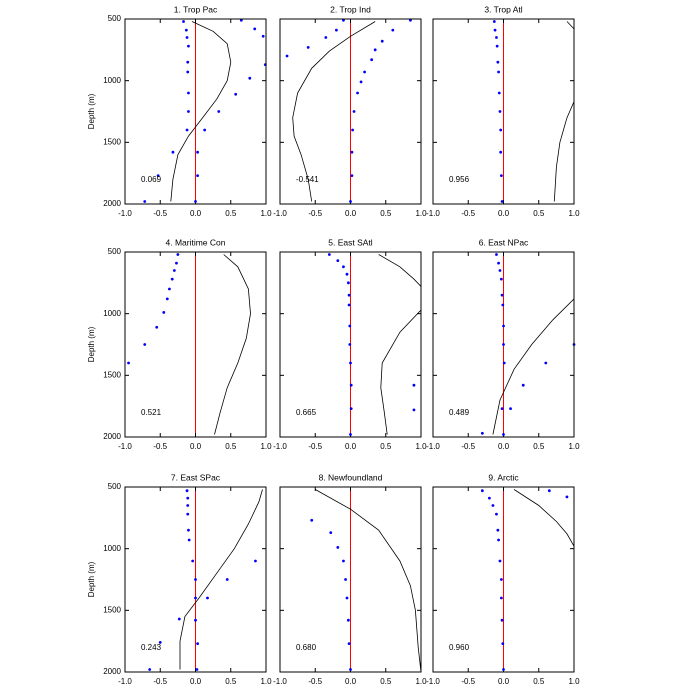  What do you see at coordinates (151, 179) in the screenshot?
I see `correlation-label: 0.069` at bounding box center [151, 179].